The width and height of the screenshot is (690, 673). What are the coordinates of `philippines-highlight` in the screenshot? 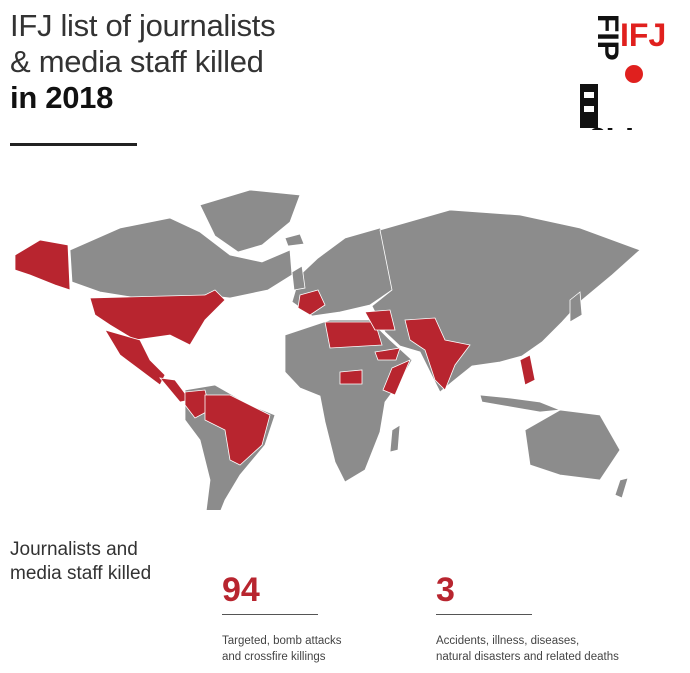 It's located at (527, 370).